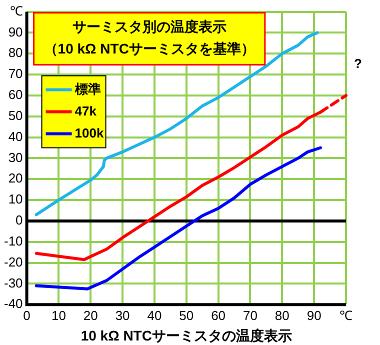  What do you see at coordinates (13, 262) in the screenshot?
I see `y-tick-label: -20` at bounding box center [13, 262].